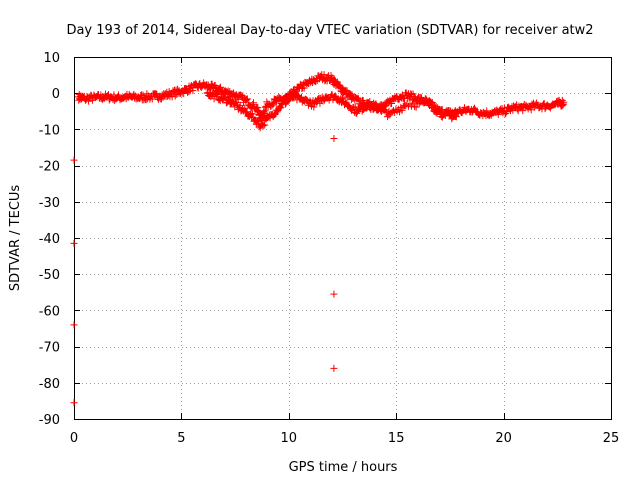 This screenshot has height=480, width=640. What do you see at coordinates (49, 420) in the screenshot?
I see `y-tick-label: -90` at bounding box center [49, 420].